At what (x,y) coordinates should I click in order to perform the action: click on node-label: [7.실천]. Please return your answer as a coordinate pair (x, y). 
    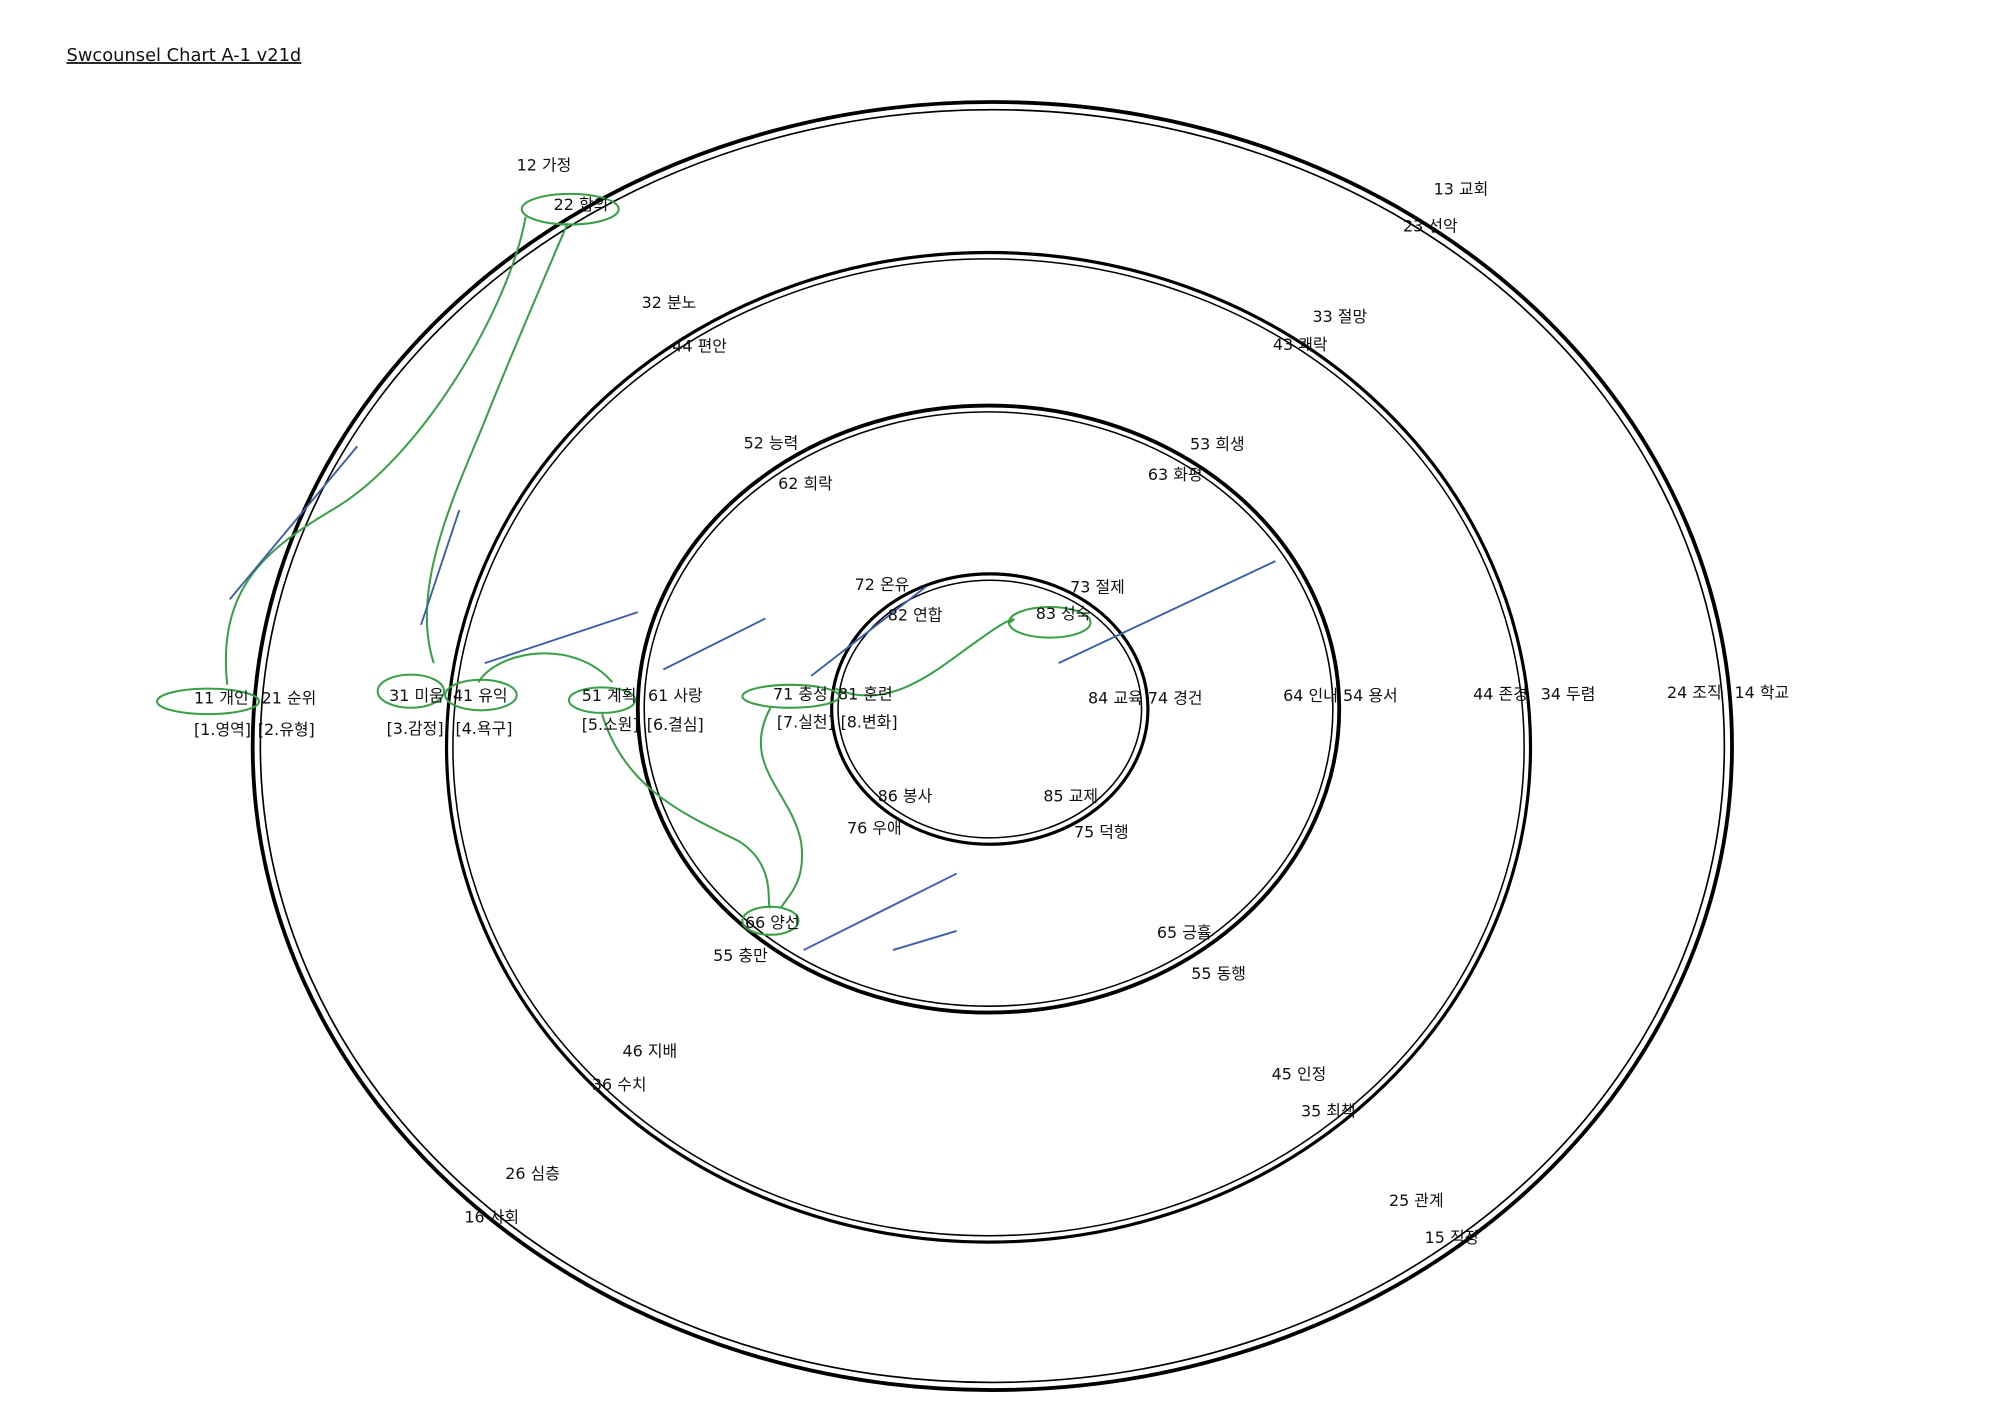
    Looking at the image, I should click on (805, 722).